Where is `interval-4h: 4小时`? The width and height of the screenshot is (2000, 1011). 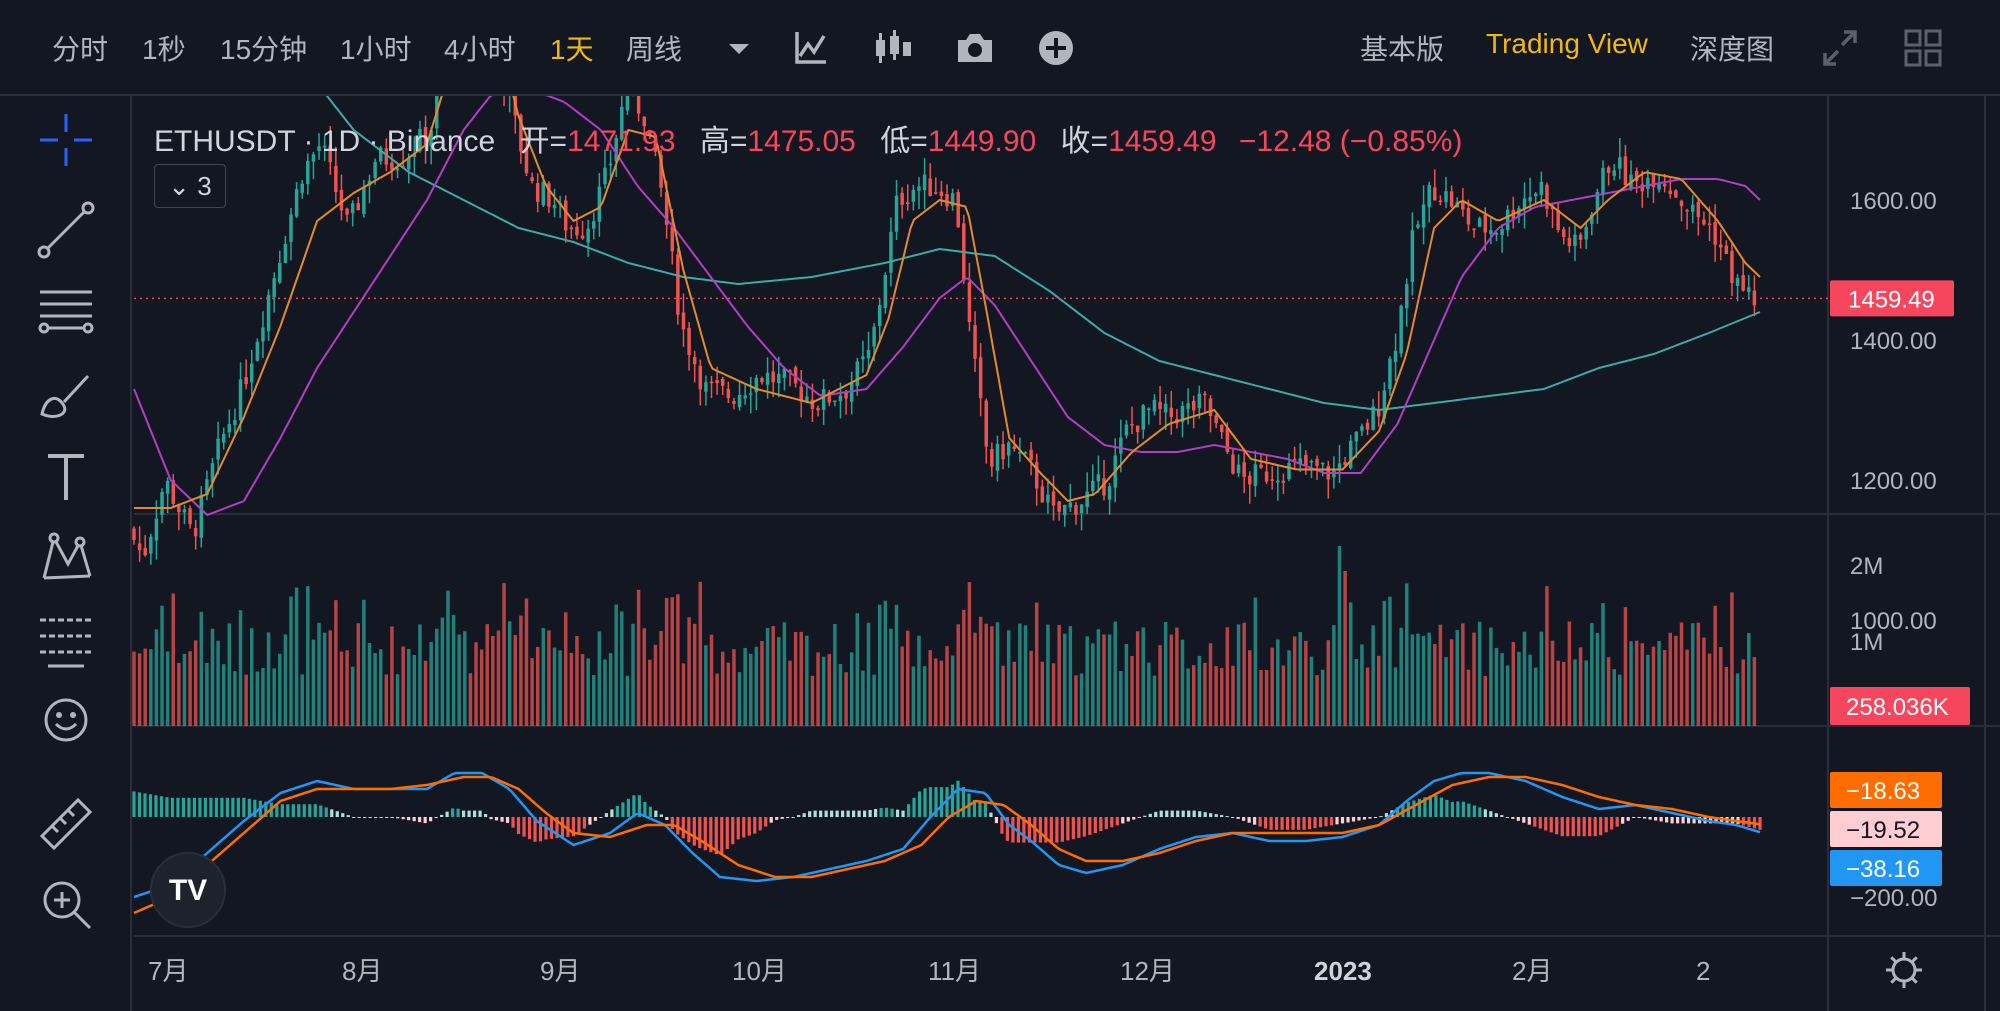
interval-4h: 4小时 is located at coordinates (480, 49).